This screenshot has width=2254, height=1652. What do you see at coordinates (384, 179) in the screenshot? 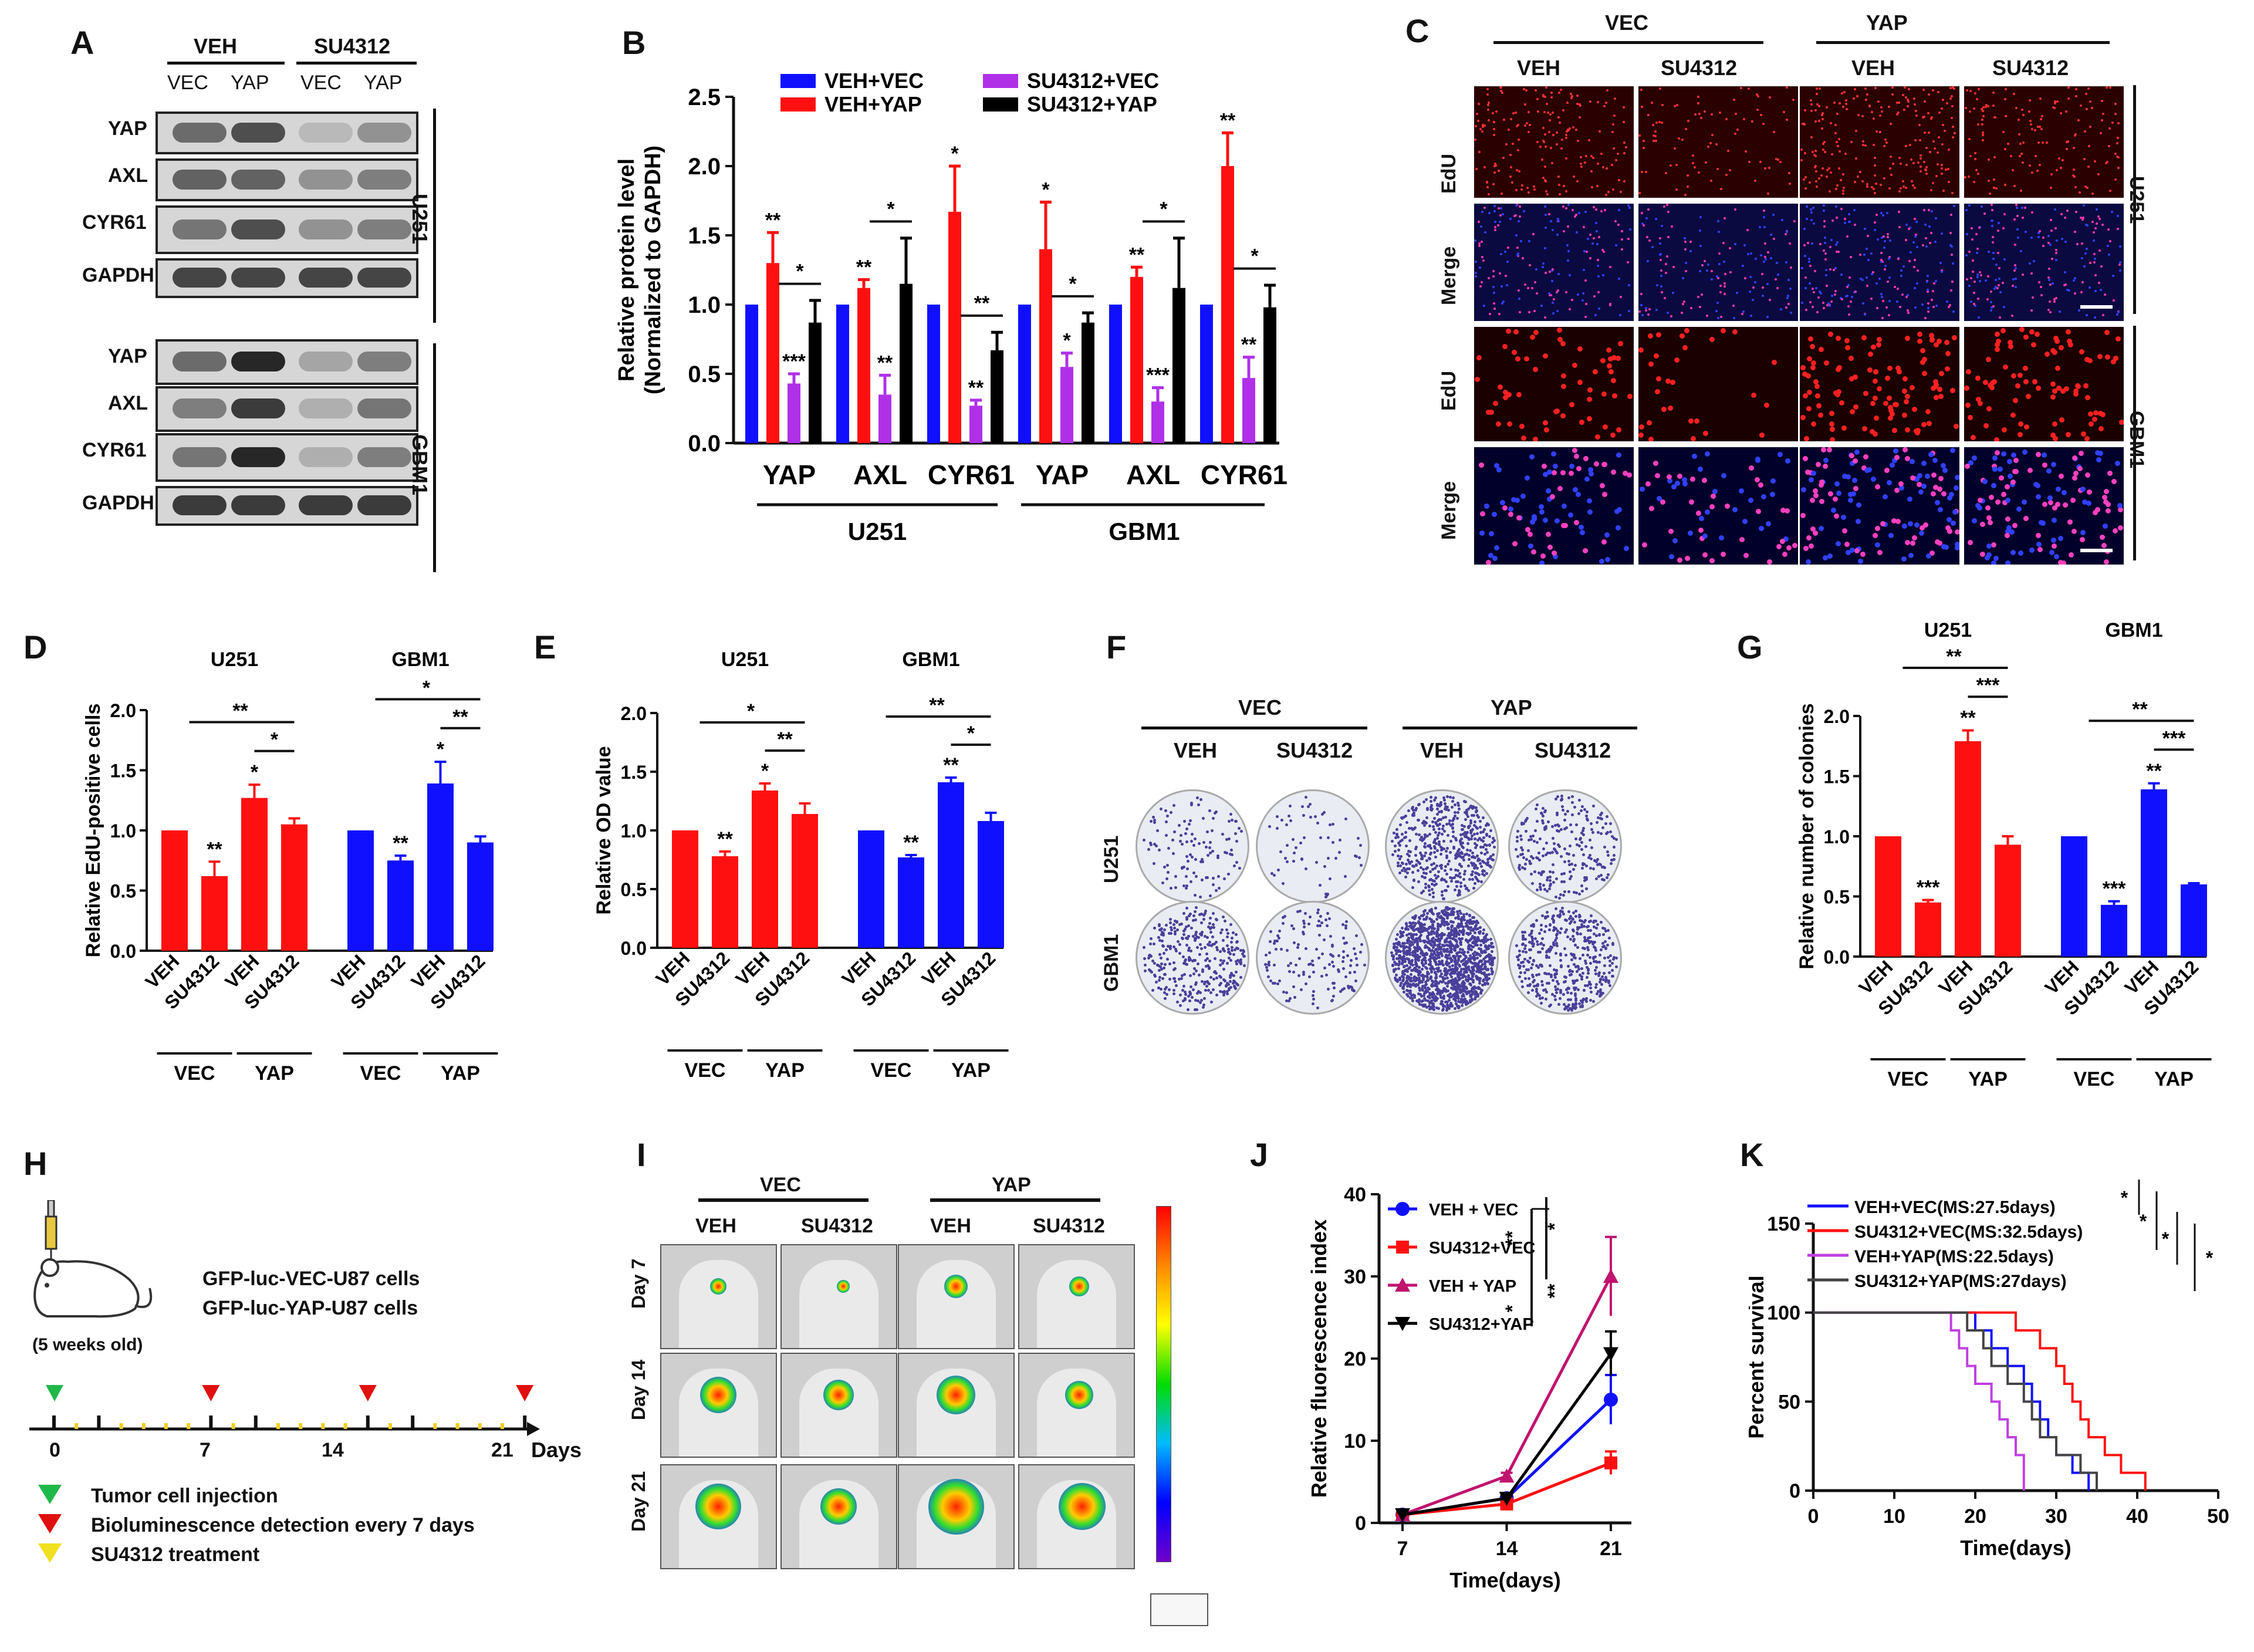
I see `blot-a-band` at bounding box center [384, 179].